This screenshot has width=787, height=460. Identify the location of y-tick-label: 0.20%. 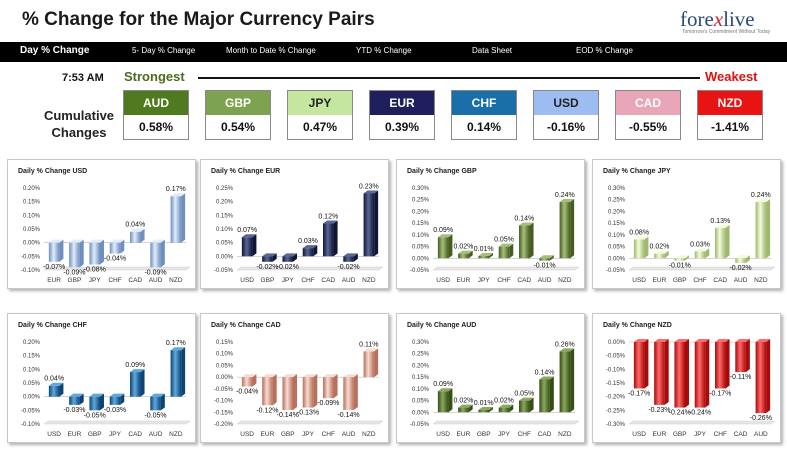
(32, 189).